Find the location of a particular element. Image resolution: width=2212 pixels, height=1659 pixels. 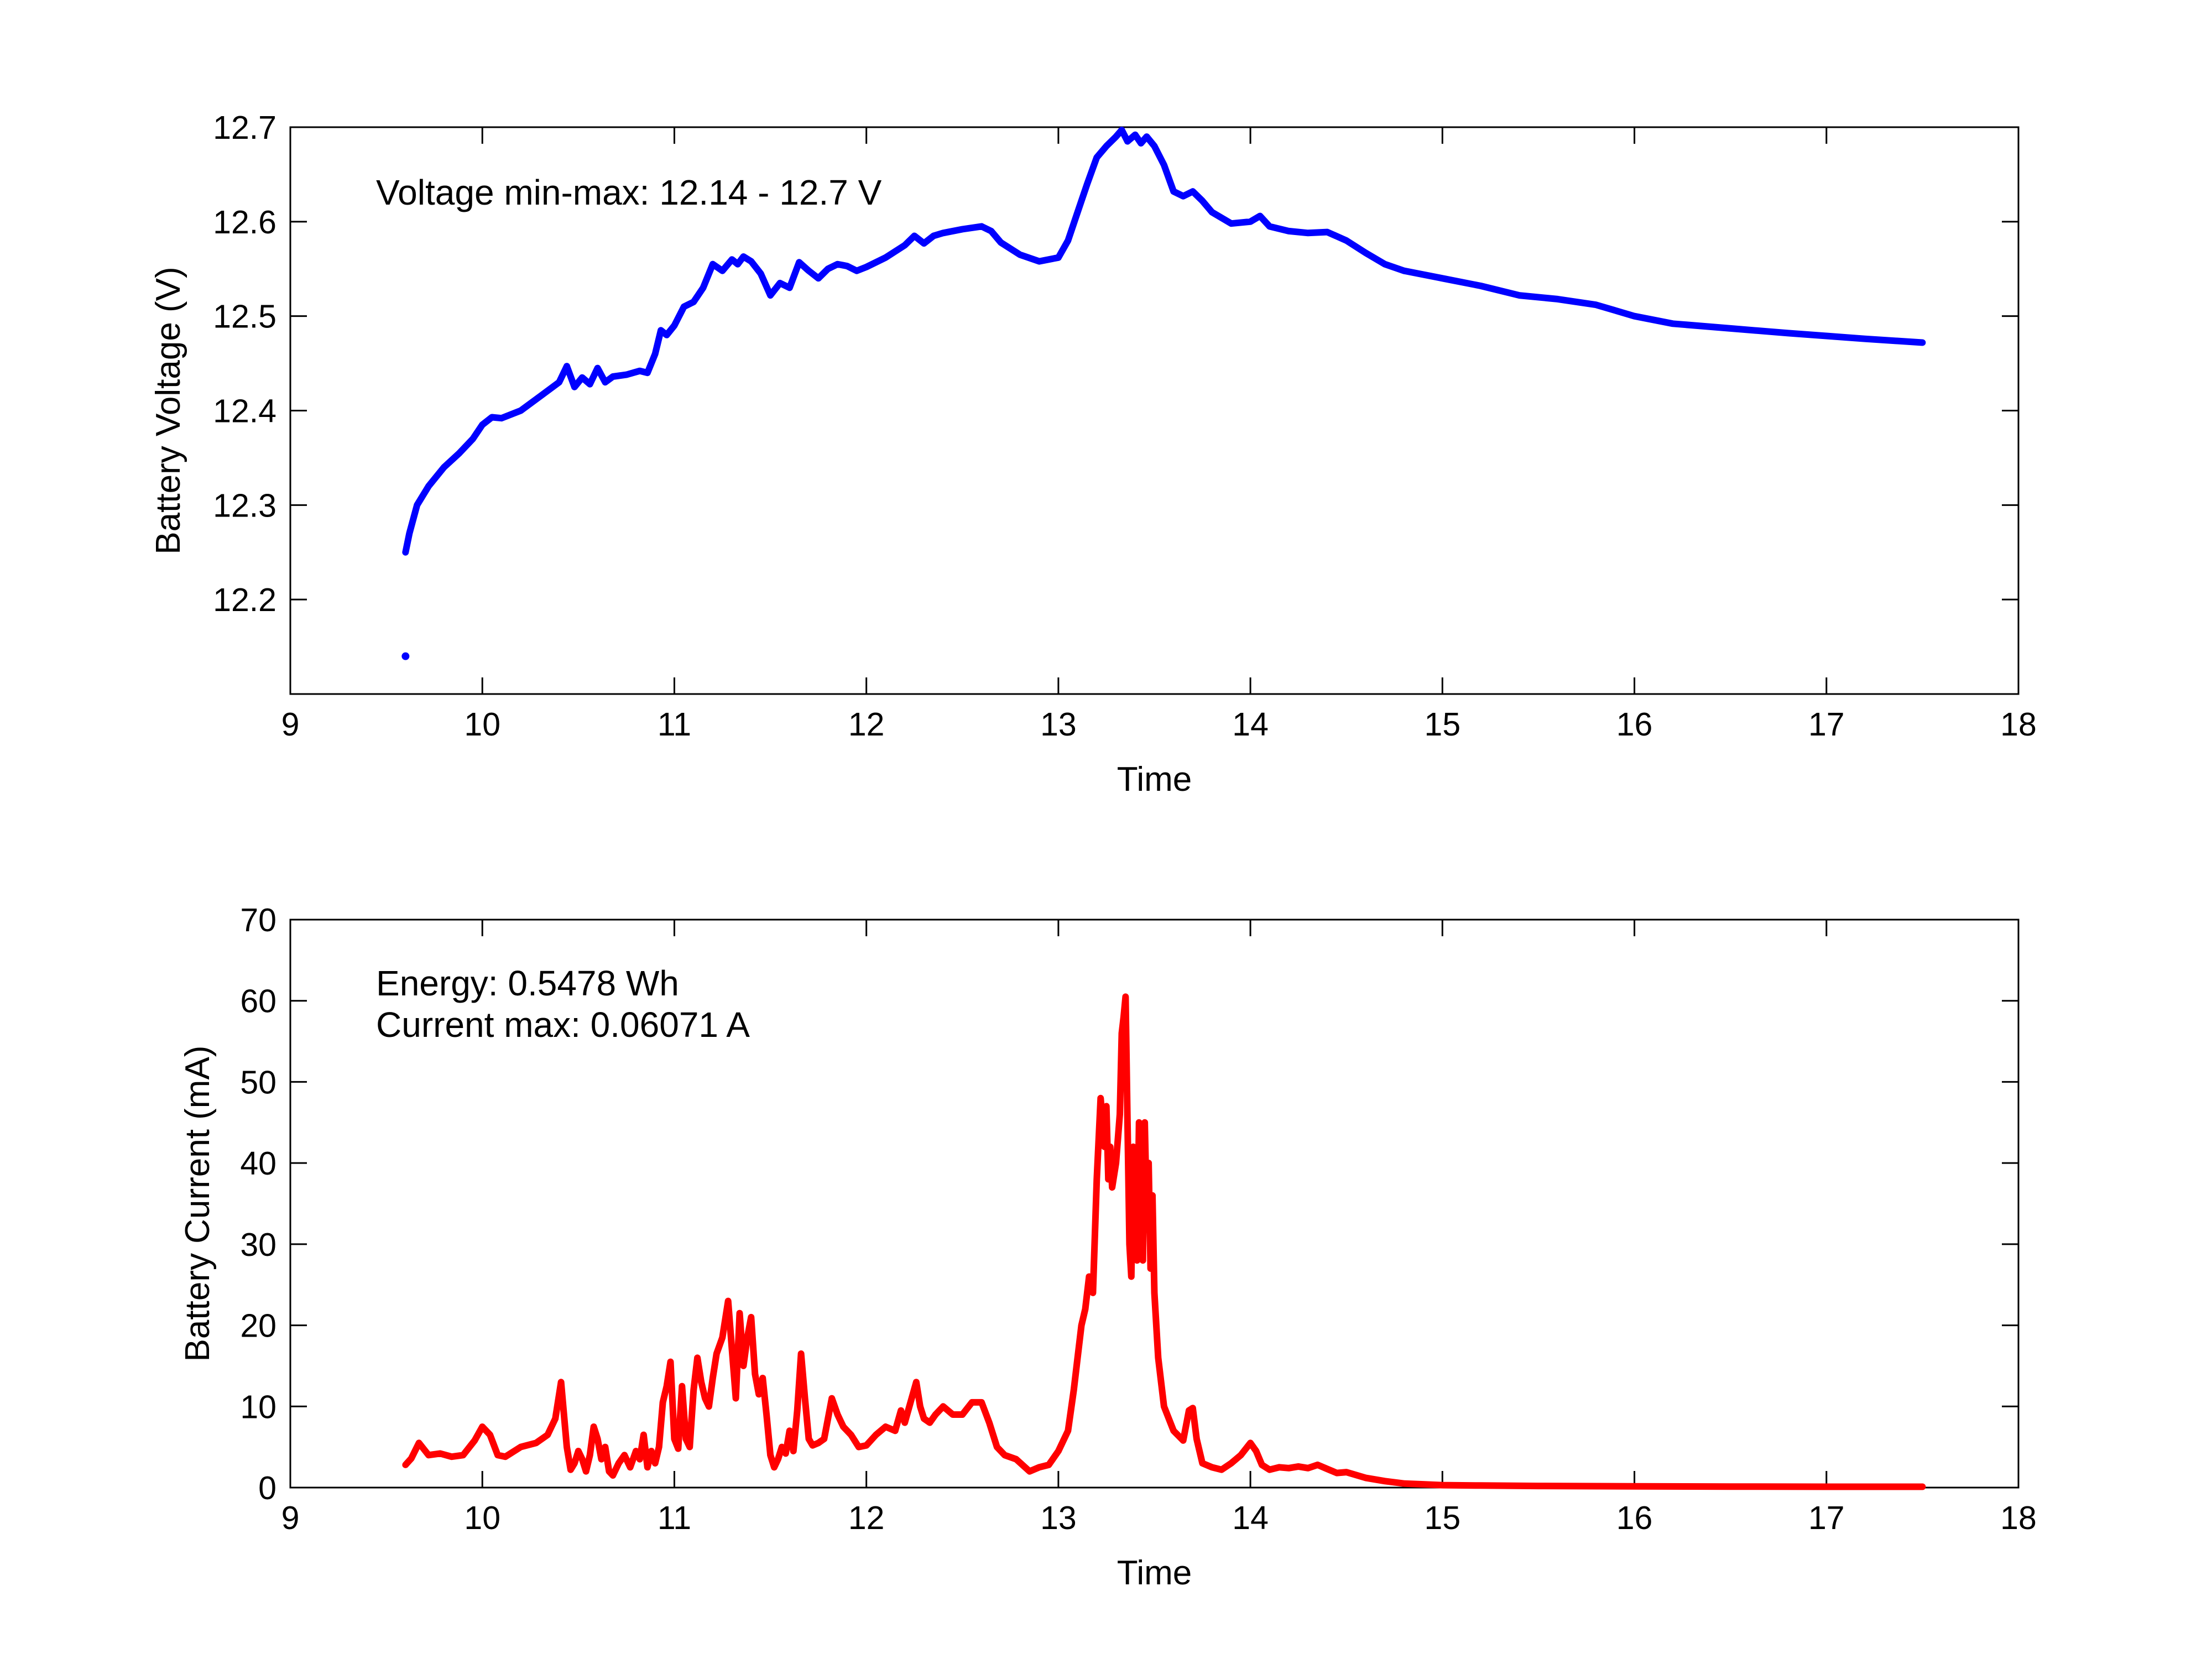

y-tick-label: 40 is located at coordinates (258, 1164).